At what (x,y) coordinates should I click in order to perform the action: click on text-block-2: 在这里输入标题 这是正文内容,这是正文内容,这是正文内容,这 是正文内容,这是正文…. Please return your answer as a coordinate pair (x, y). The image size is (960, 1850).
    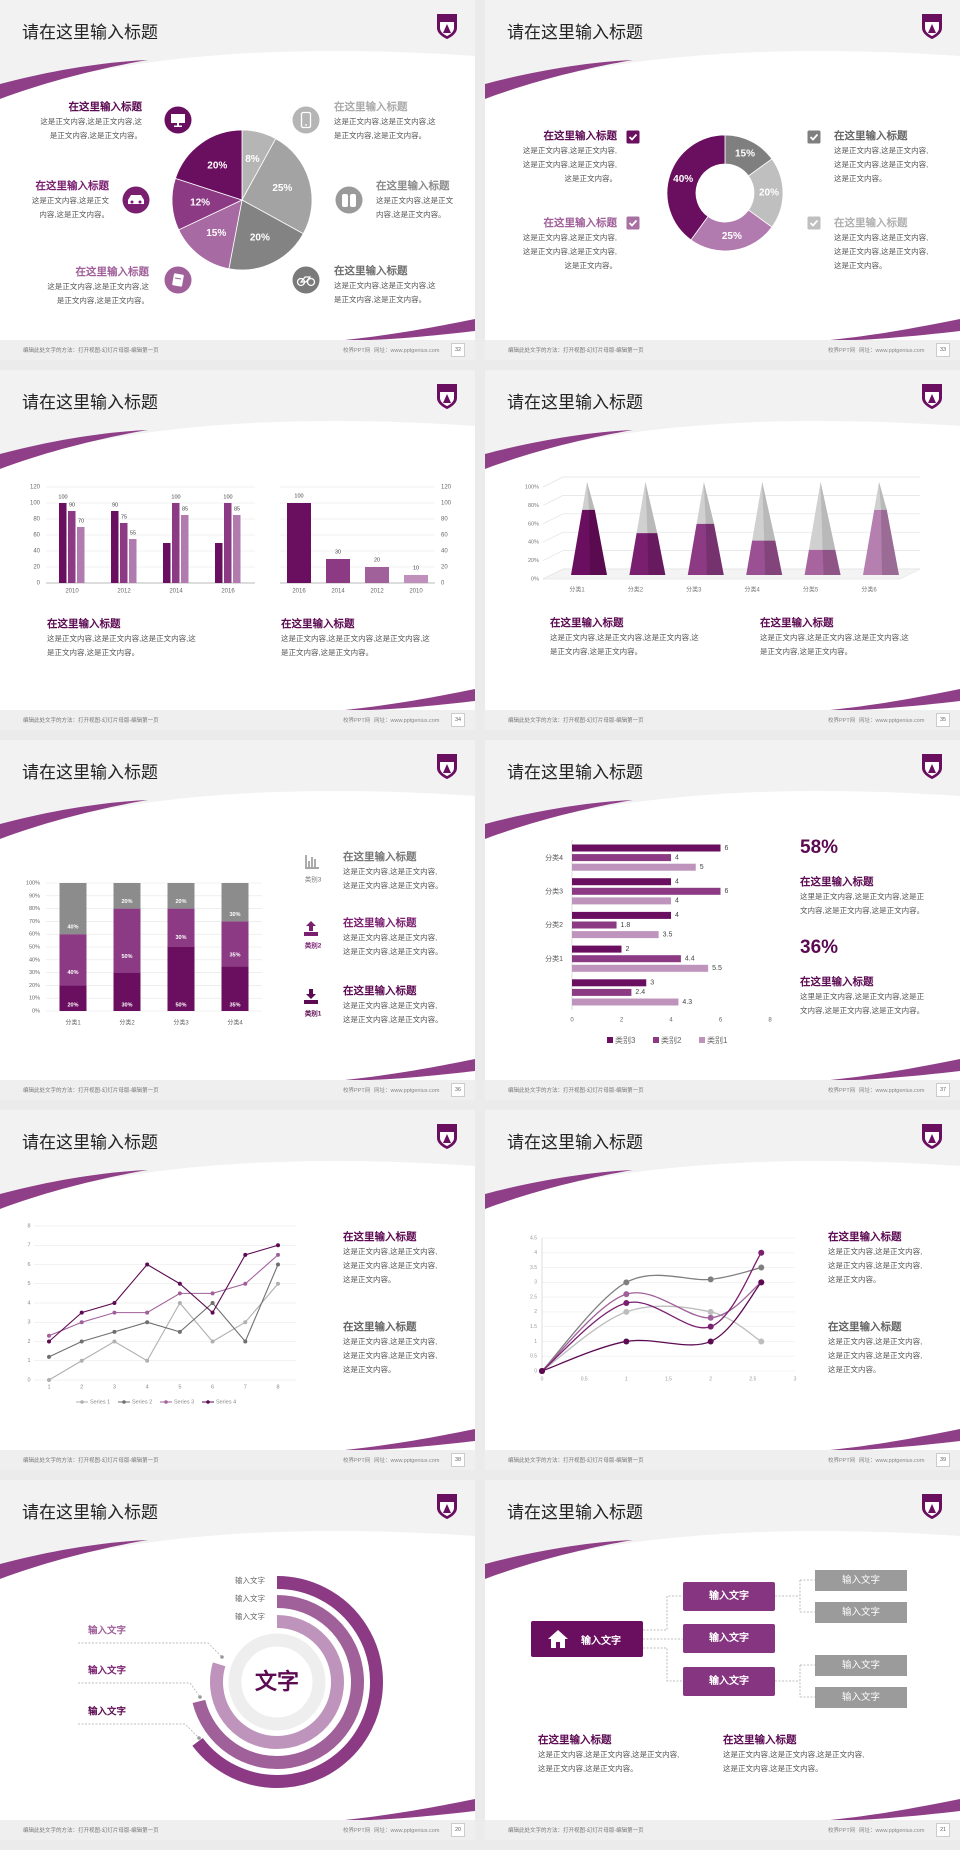
    Looking at the image, I should click on (355, 638).